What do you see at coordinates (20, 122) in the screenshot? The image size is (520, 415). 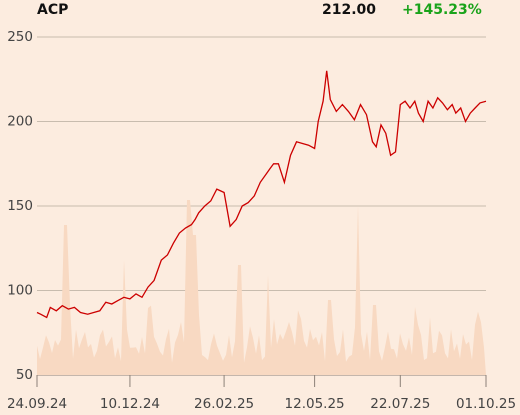 I see `y-tick-label: 200` at bounding box center [20, 122].